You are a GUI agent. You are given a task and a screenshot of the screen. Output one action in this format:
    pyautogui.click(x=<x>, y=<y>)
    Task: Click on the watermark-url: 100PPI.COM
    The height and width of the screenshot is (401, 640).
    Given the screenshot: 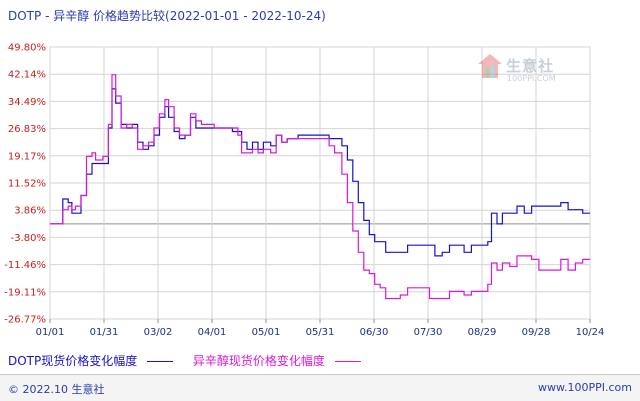 What is the action you would take?
    pyautogui.click(x=531, y=78)
    